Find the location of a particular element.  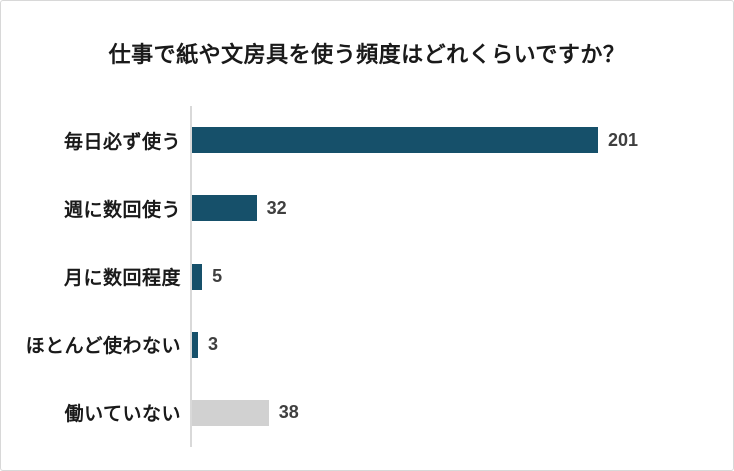

bar-track: 201 is located at coordinates (462, 140).